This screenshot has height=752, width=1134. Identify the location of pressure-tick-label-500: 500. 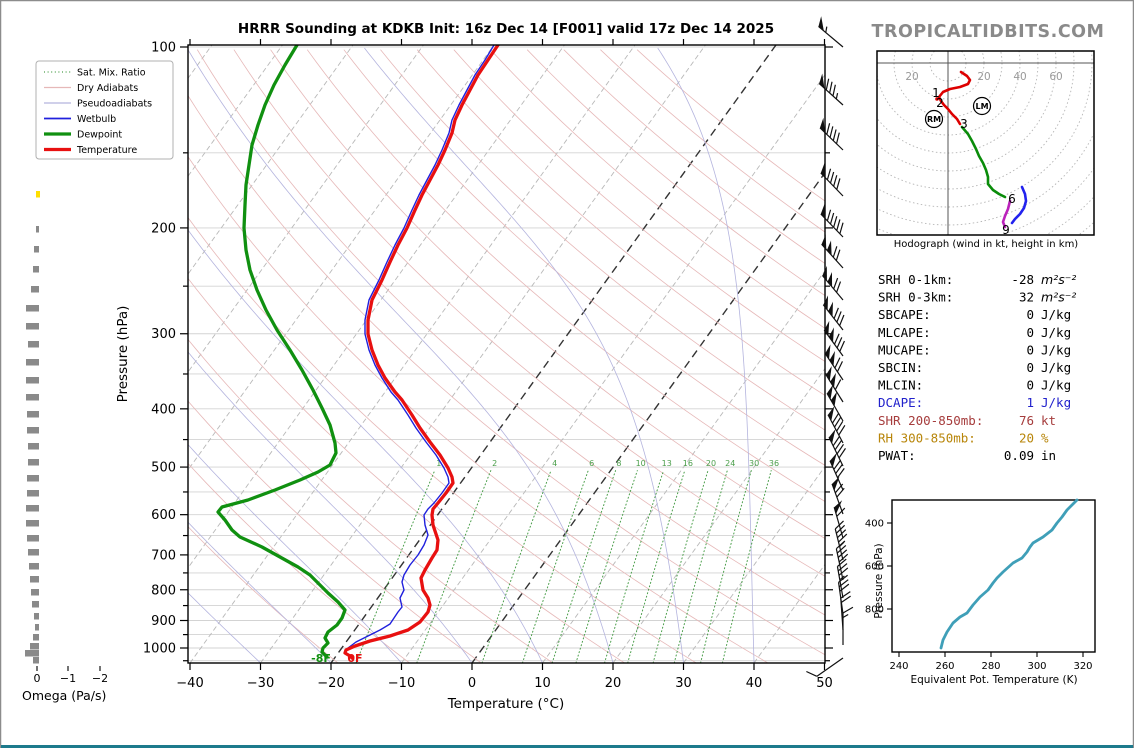
(163, 468).